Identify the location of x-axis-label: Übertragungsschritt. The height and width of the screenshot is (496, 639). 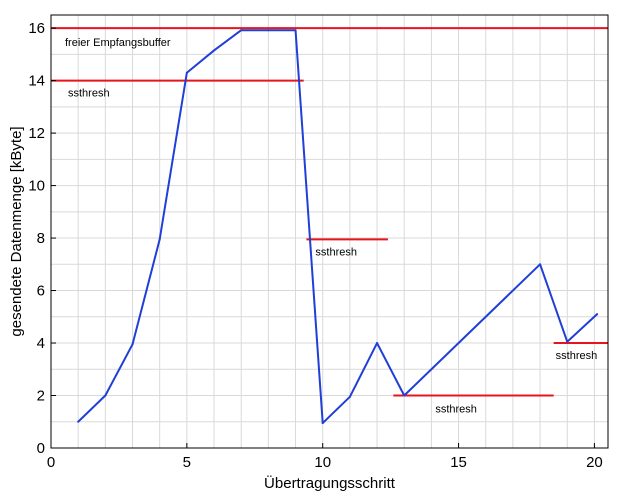
(330, 483).